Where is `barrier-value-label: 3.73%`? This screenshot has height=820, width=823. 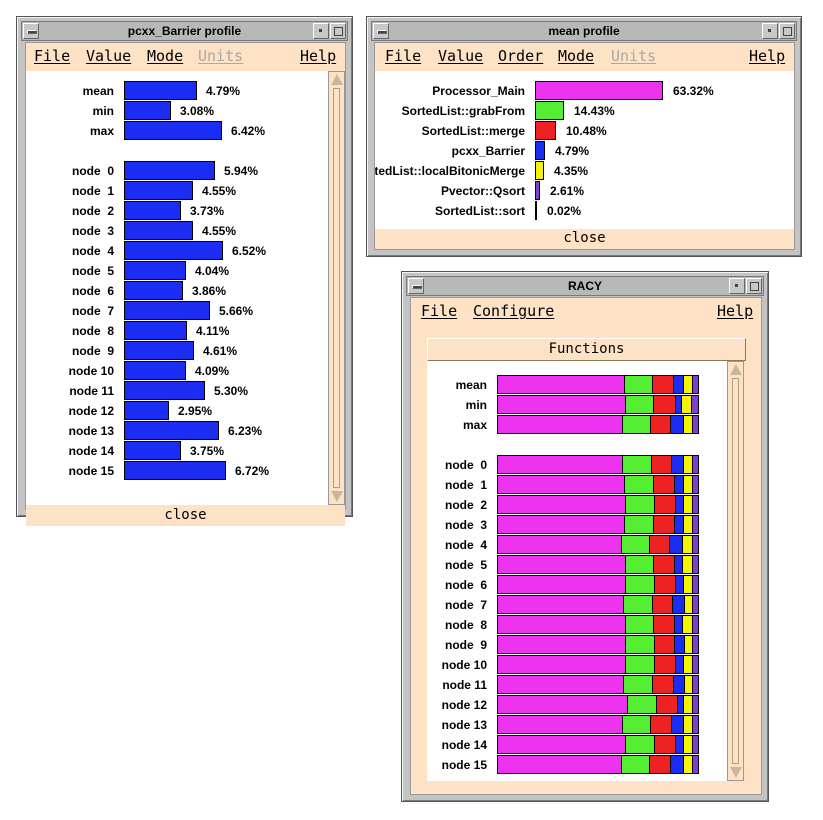
barrier-value-label: 3.73% is located at coordinates (207, 211).